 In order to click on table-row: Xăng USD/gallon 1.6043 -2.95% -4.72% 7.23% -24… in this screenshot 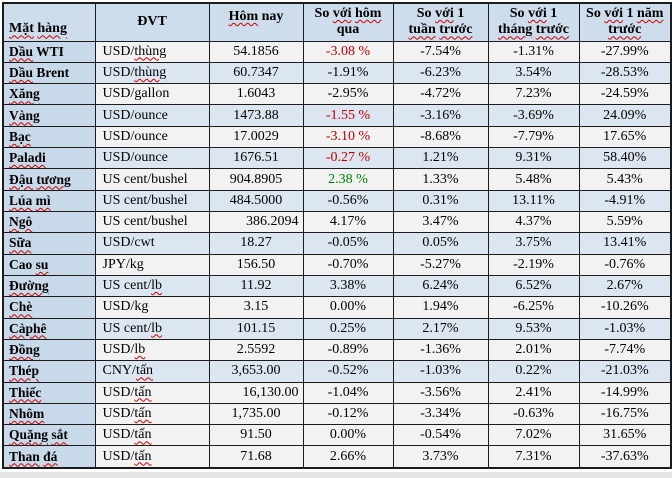, I will do `click(337, 94)`.